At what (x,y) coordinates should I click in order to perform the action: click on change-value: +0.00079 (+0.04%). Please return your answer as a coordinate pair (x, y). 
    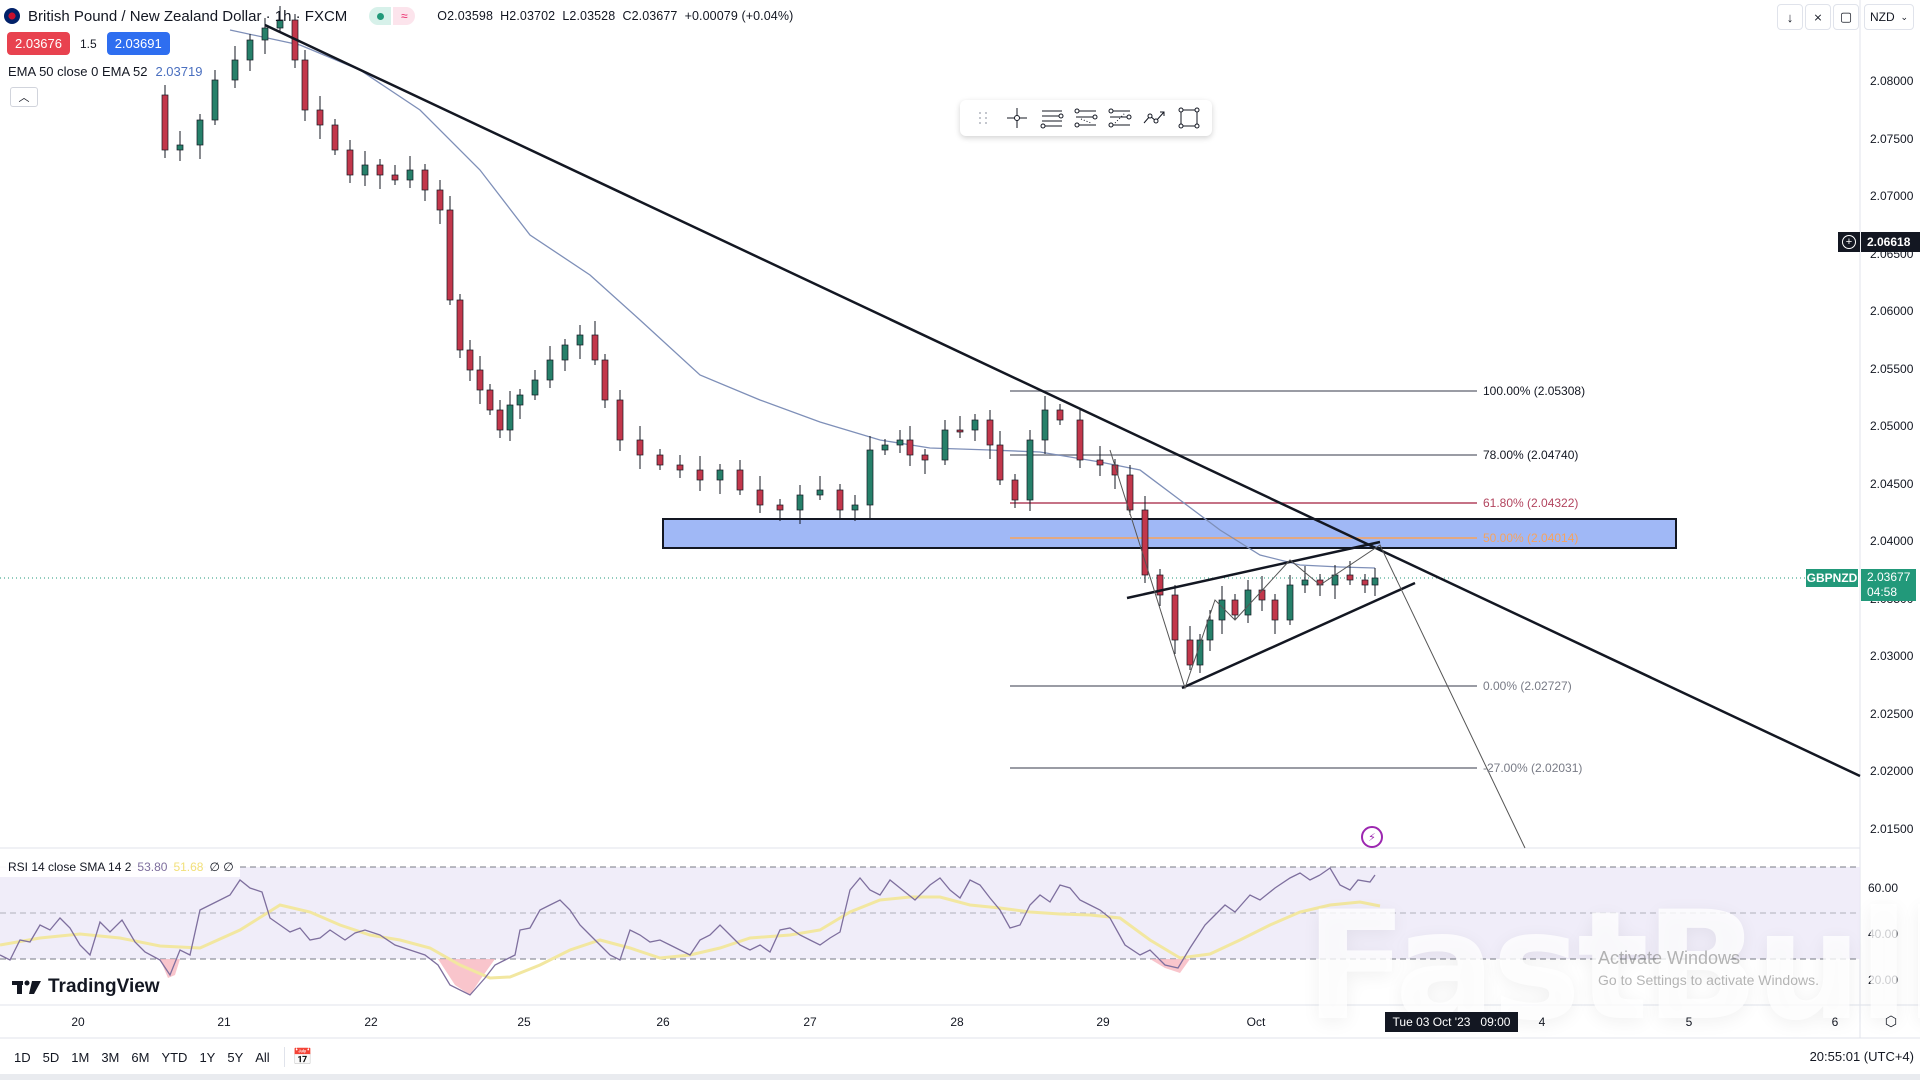
    Looking at the image, I should click on (739, 16).